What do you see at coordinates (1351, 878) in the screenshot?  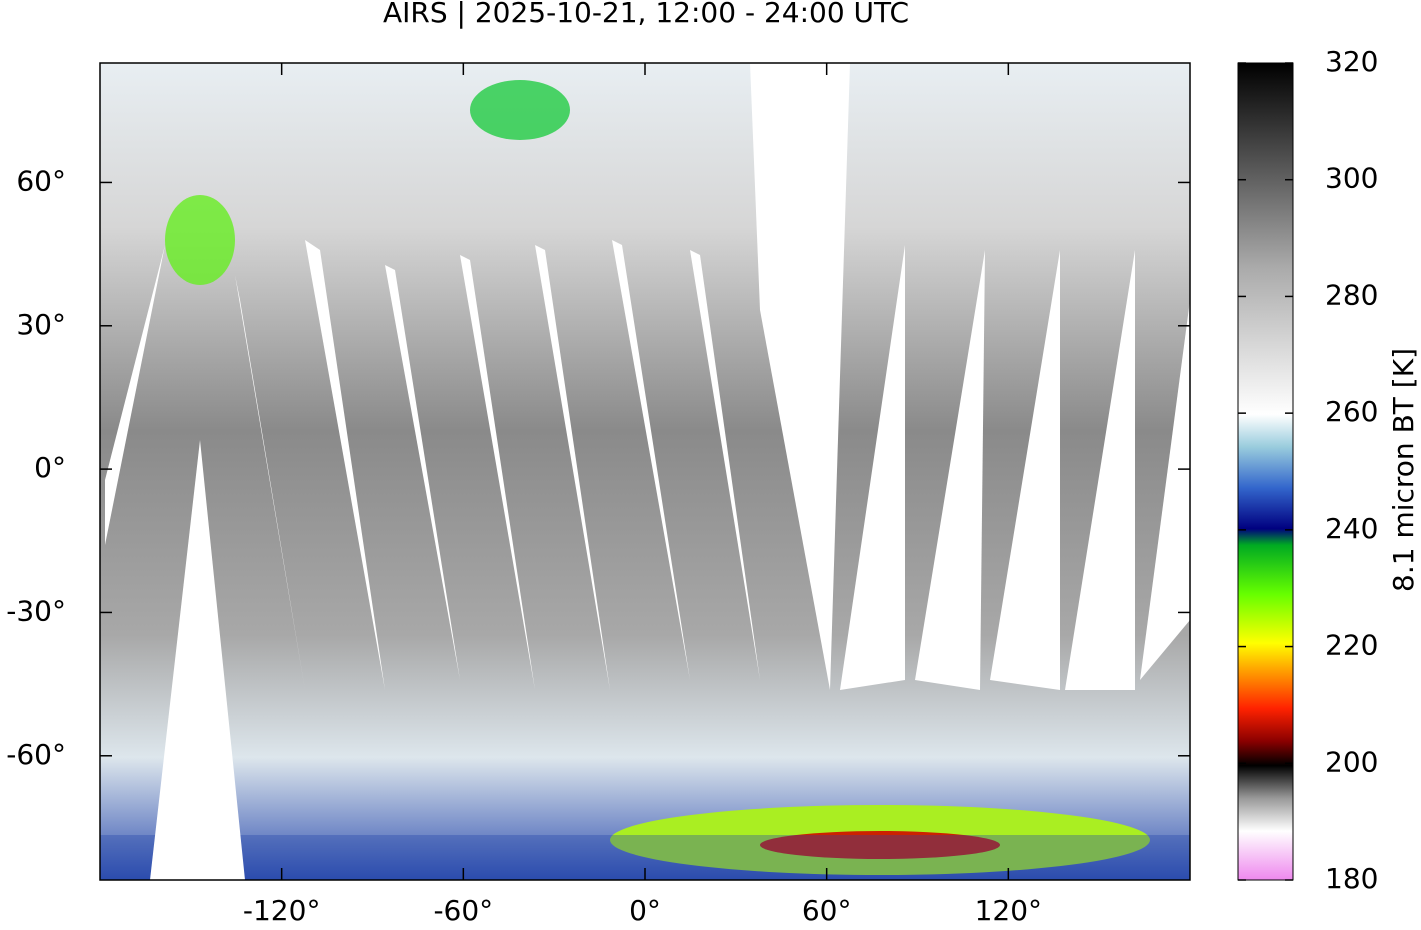 I see `colorbar-tick-label: 180` at bounding box center [1351, 878].